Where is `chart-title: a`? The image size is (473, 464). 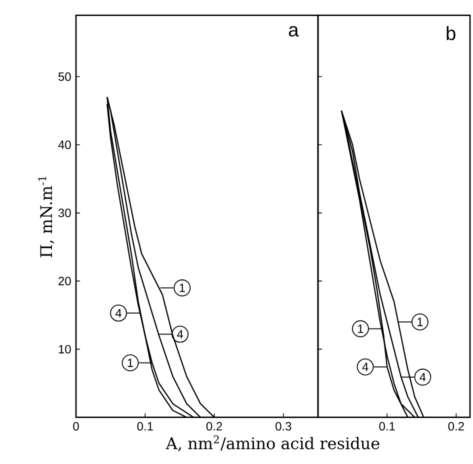
chart-title: a is located at coordinates (293, 31).